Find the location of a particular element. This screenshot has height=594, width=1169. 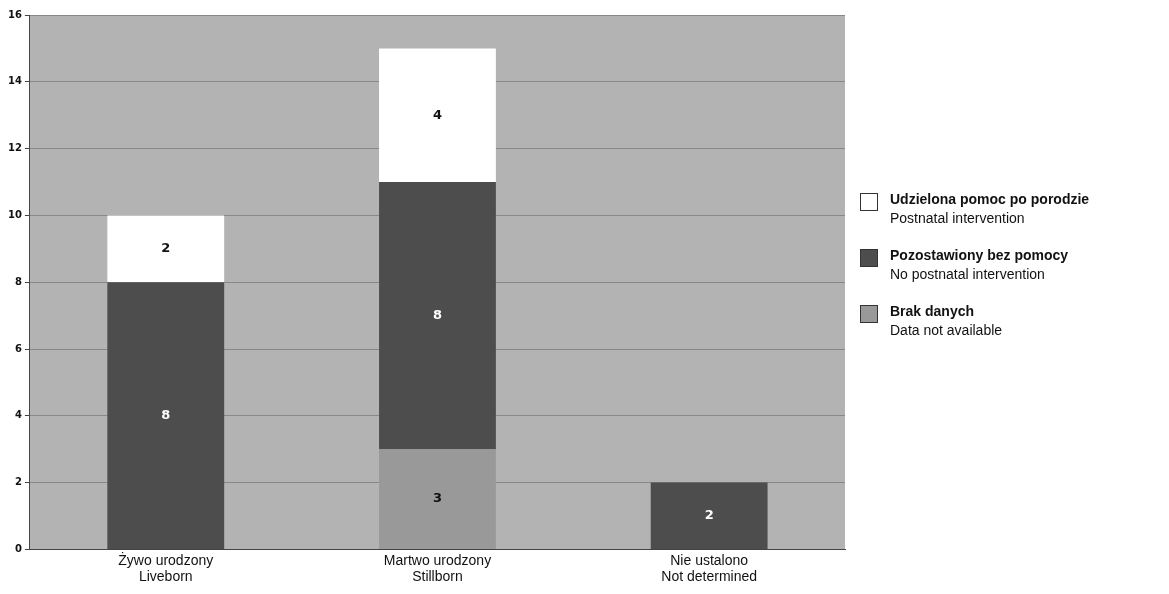

x-tick-label: Nie ustalono Not determined is located at coordinates (709, 568).